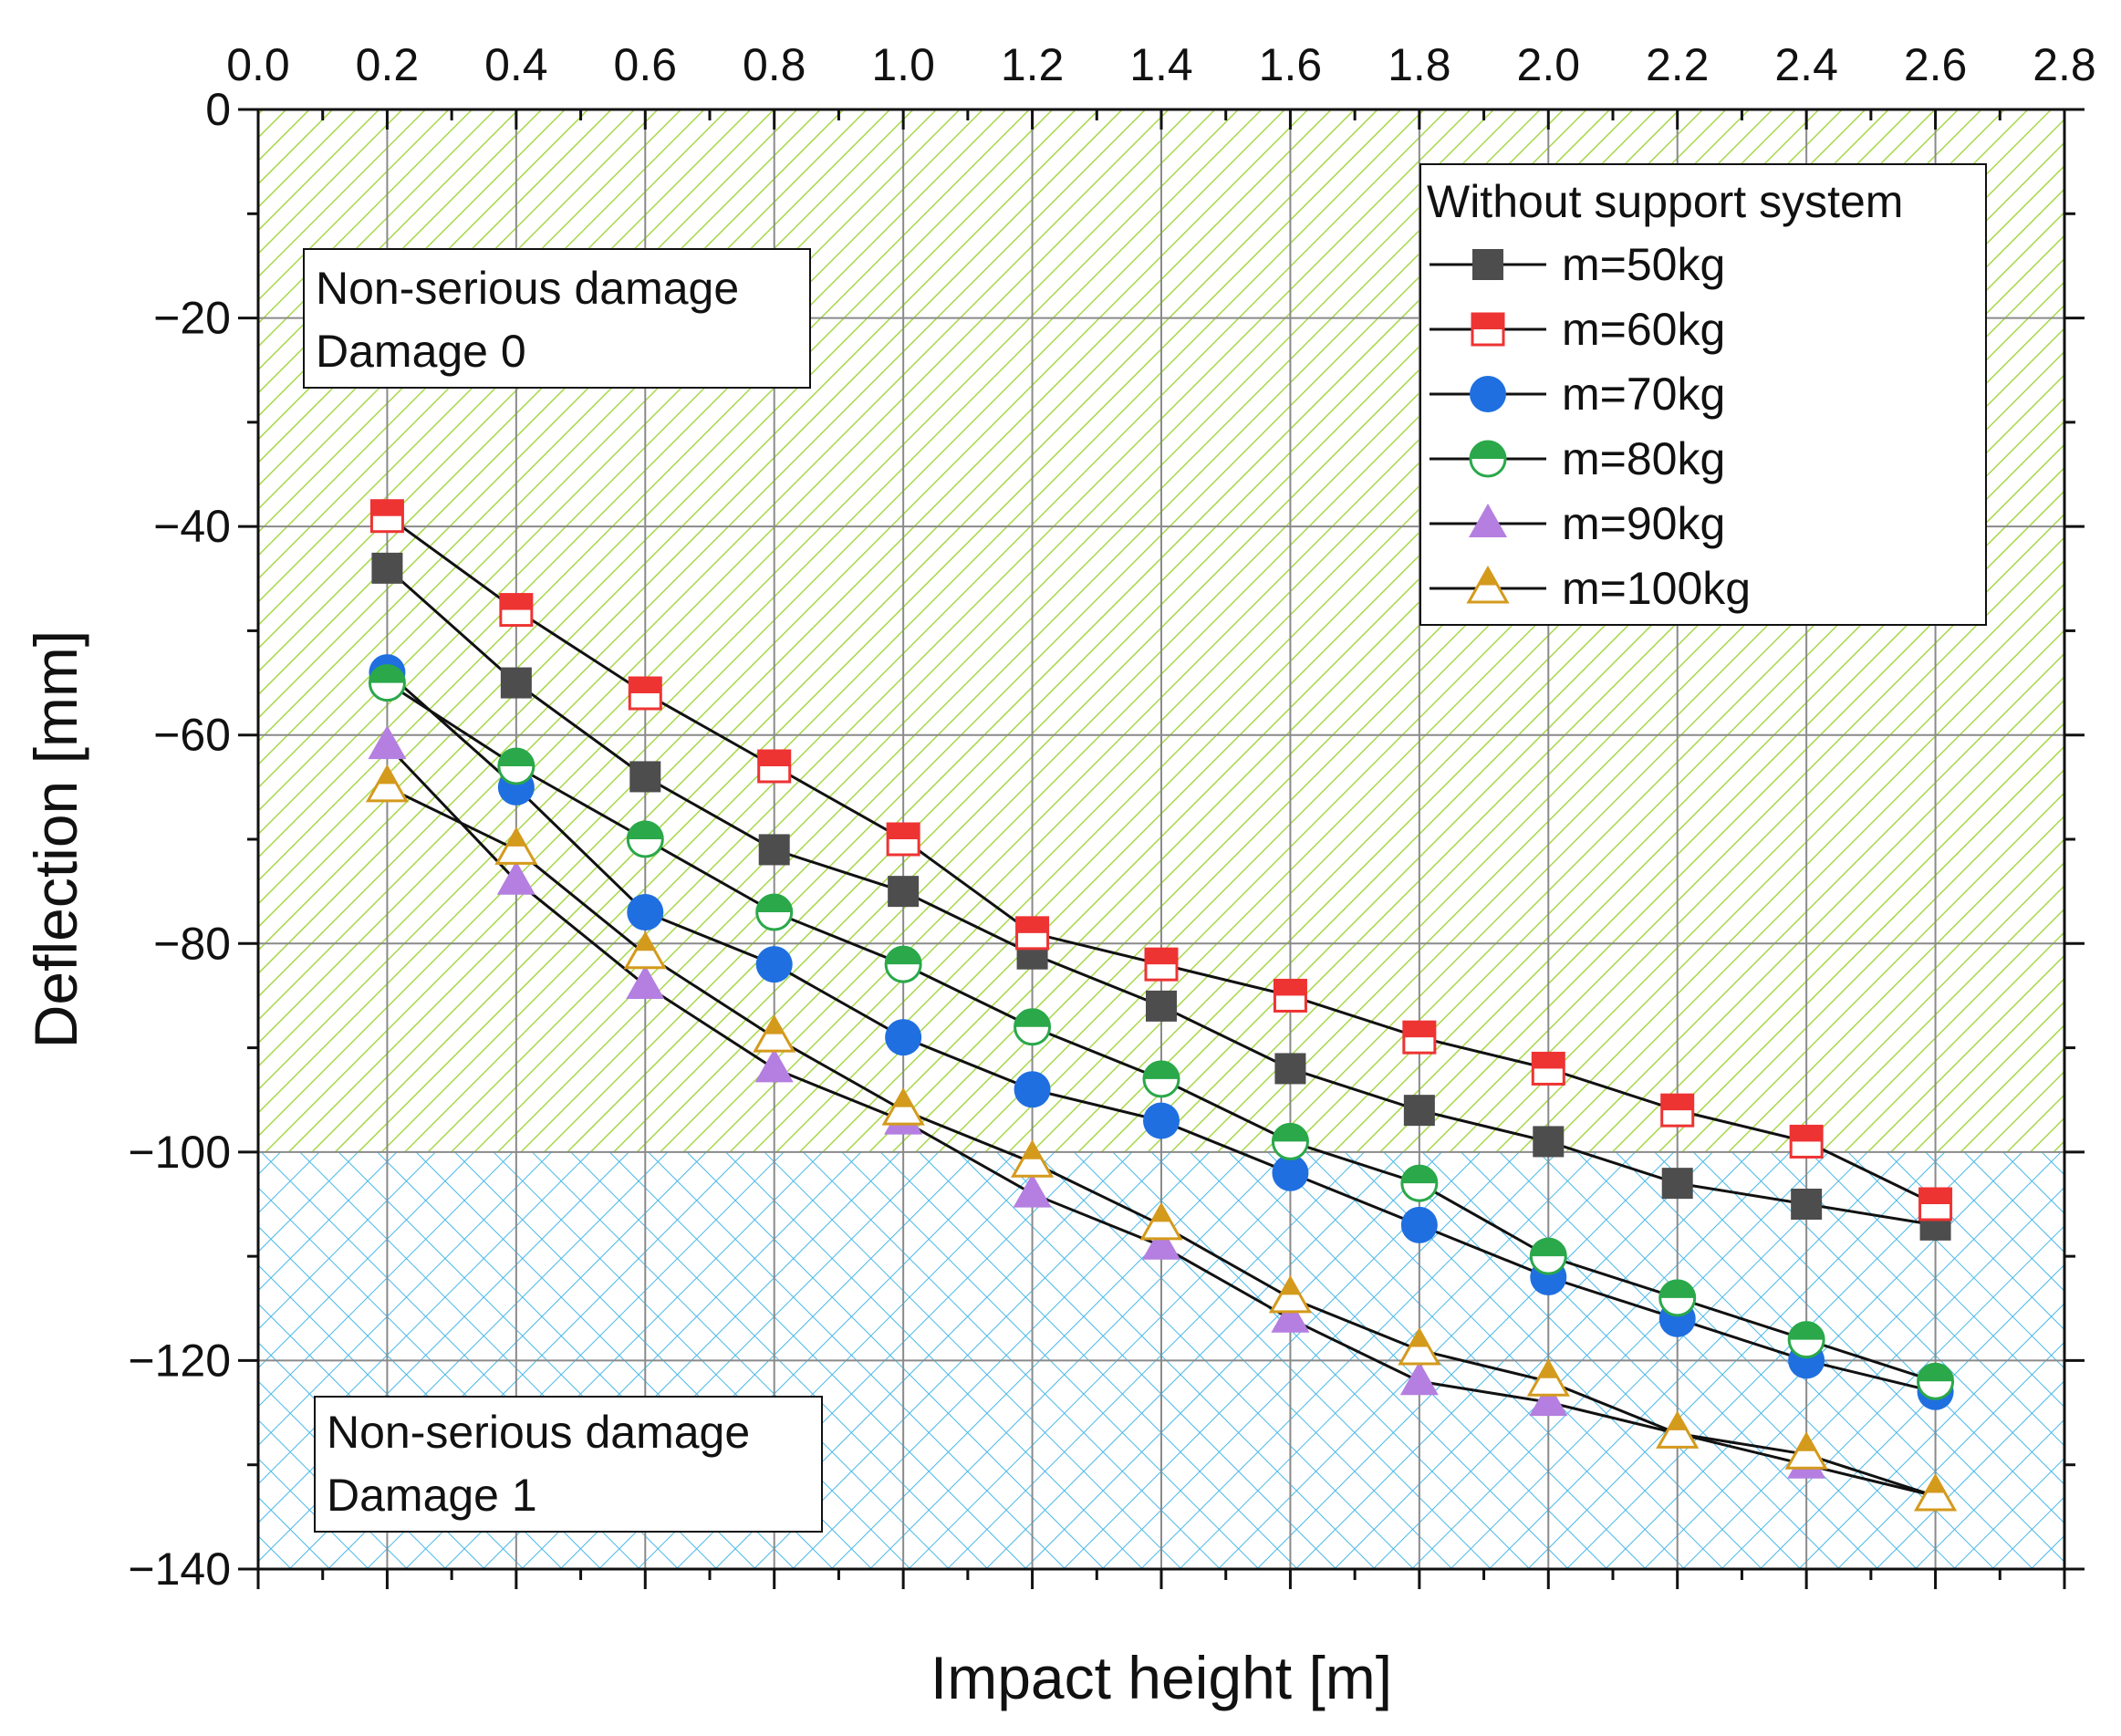 The image size is (2121, 1736). What do you see at coordinates (388, 64) in the screenshot?
I see `x-tick-label: 0.2` at bounding box center [388, 64].